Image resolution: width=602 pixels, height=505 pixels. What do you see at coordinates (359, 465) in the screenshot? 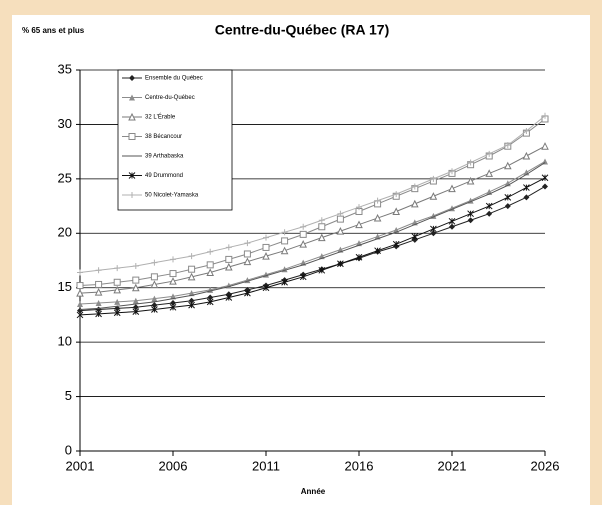
I see `x-tick-label: 2016` at bounding box center [359, 465].